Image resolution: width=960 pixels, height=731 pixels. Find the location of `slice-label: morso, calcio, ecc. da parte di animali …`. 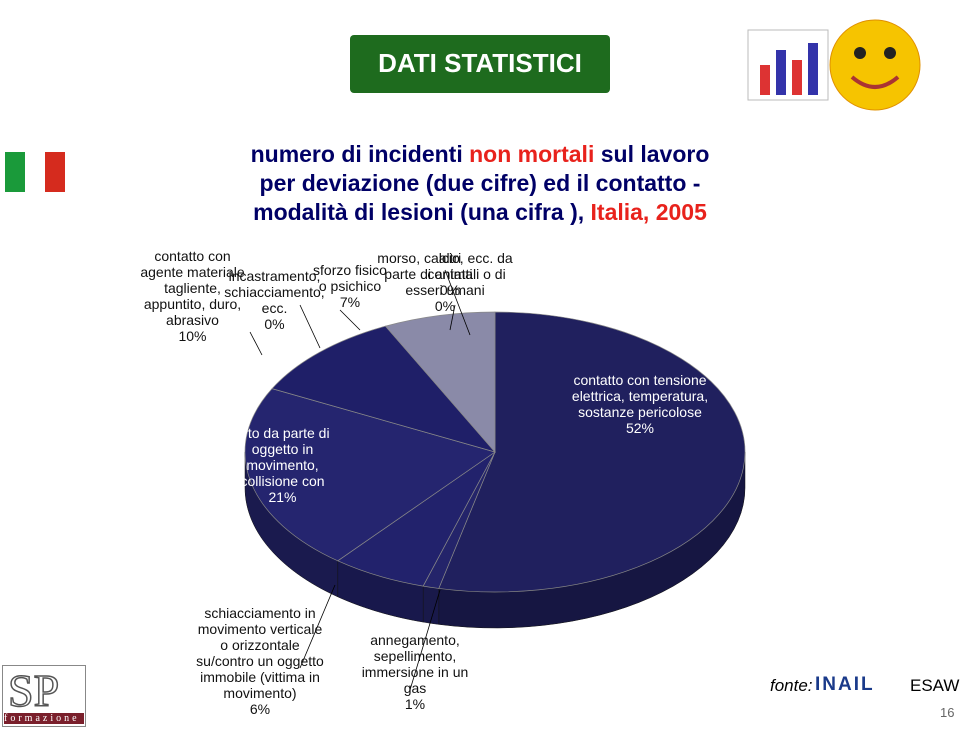

slice-label: morso, calcio, ecc. da parte di animali … is located at coordinates (445, 282).